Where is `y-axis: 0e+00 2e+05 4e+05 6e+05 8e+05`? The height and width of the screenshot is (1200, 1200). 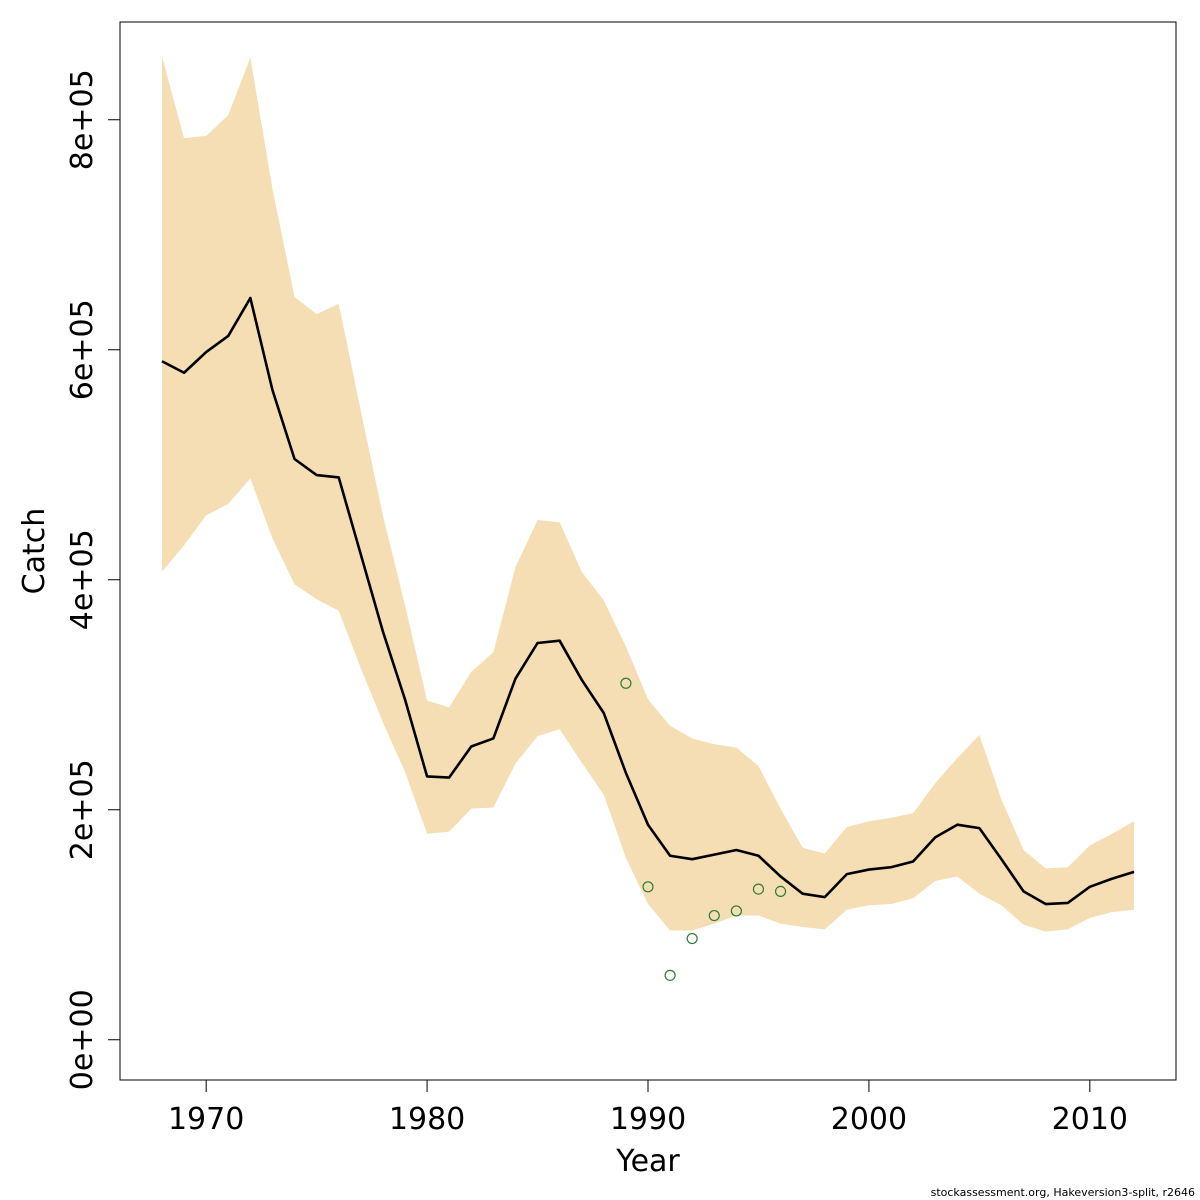 y-axis: 0e+00 2e+05 4e+05 6e+05 8e+05 is located at coordinates (92, 579).